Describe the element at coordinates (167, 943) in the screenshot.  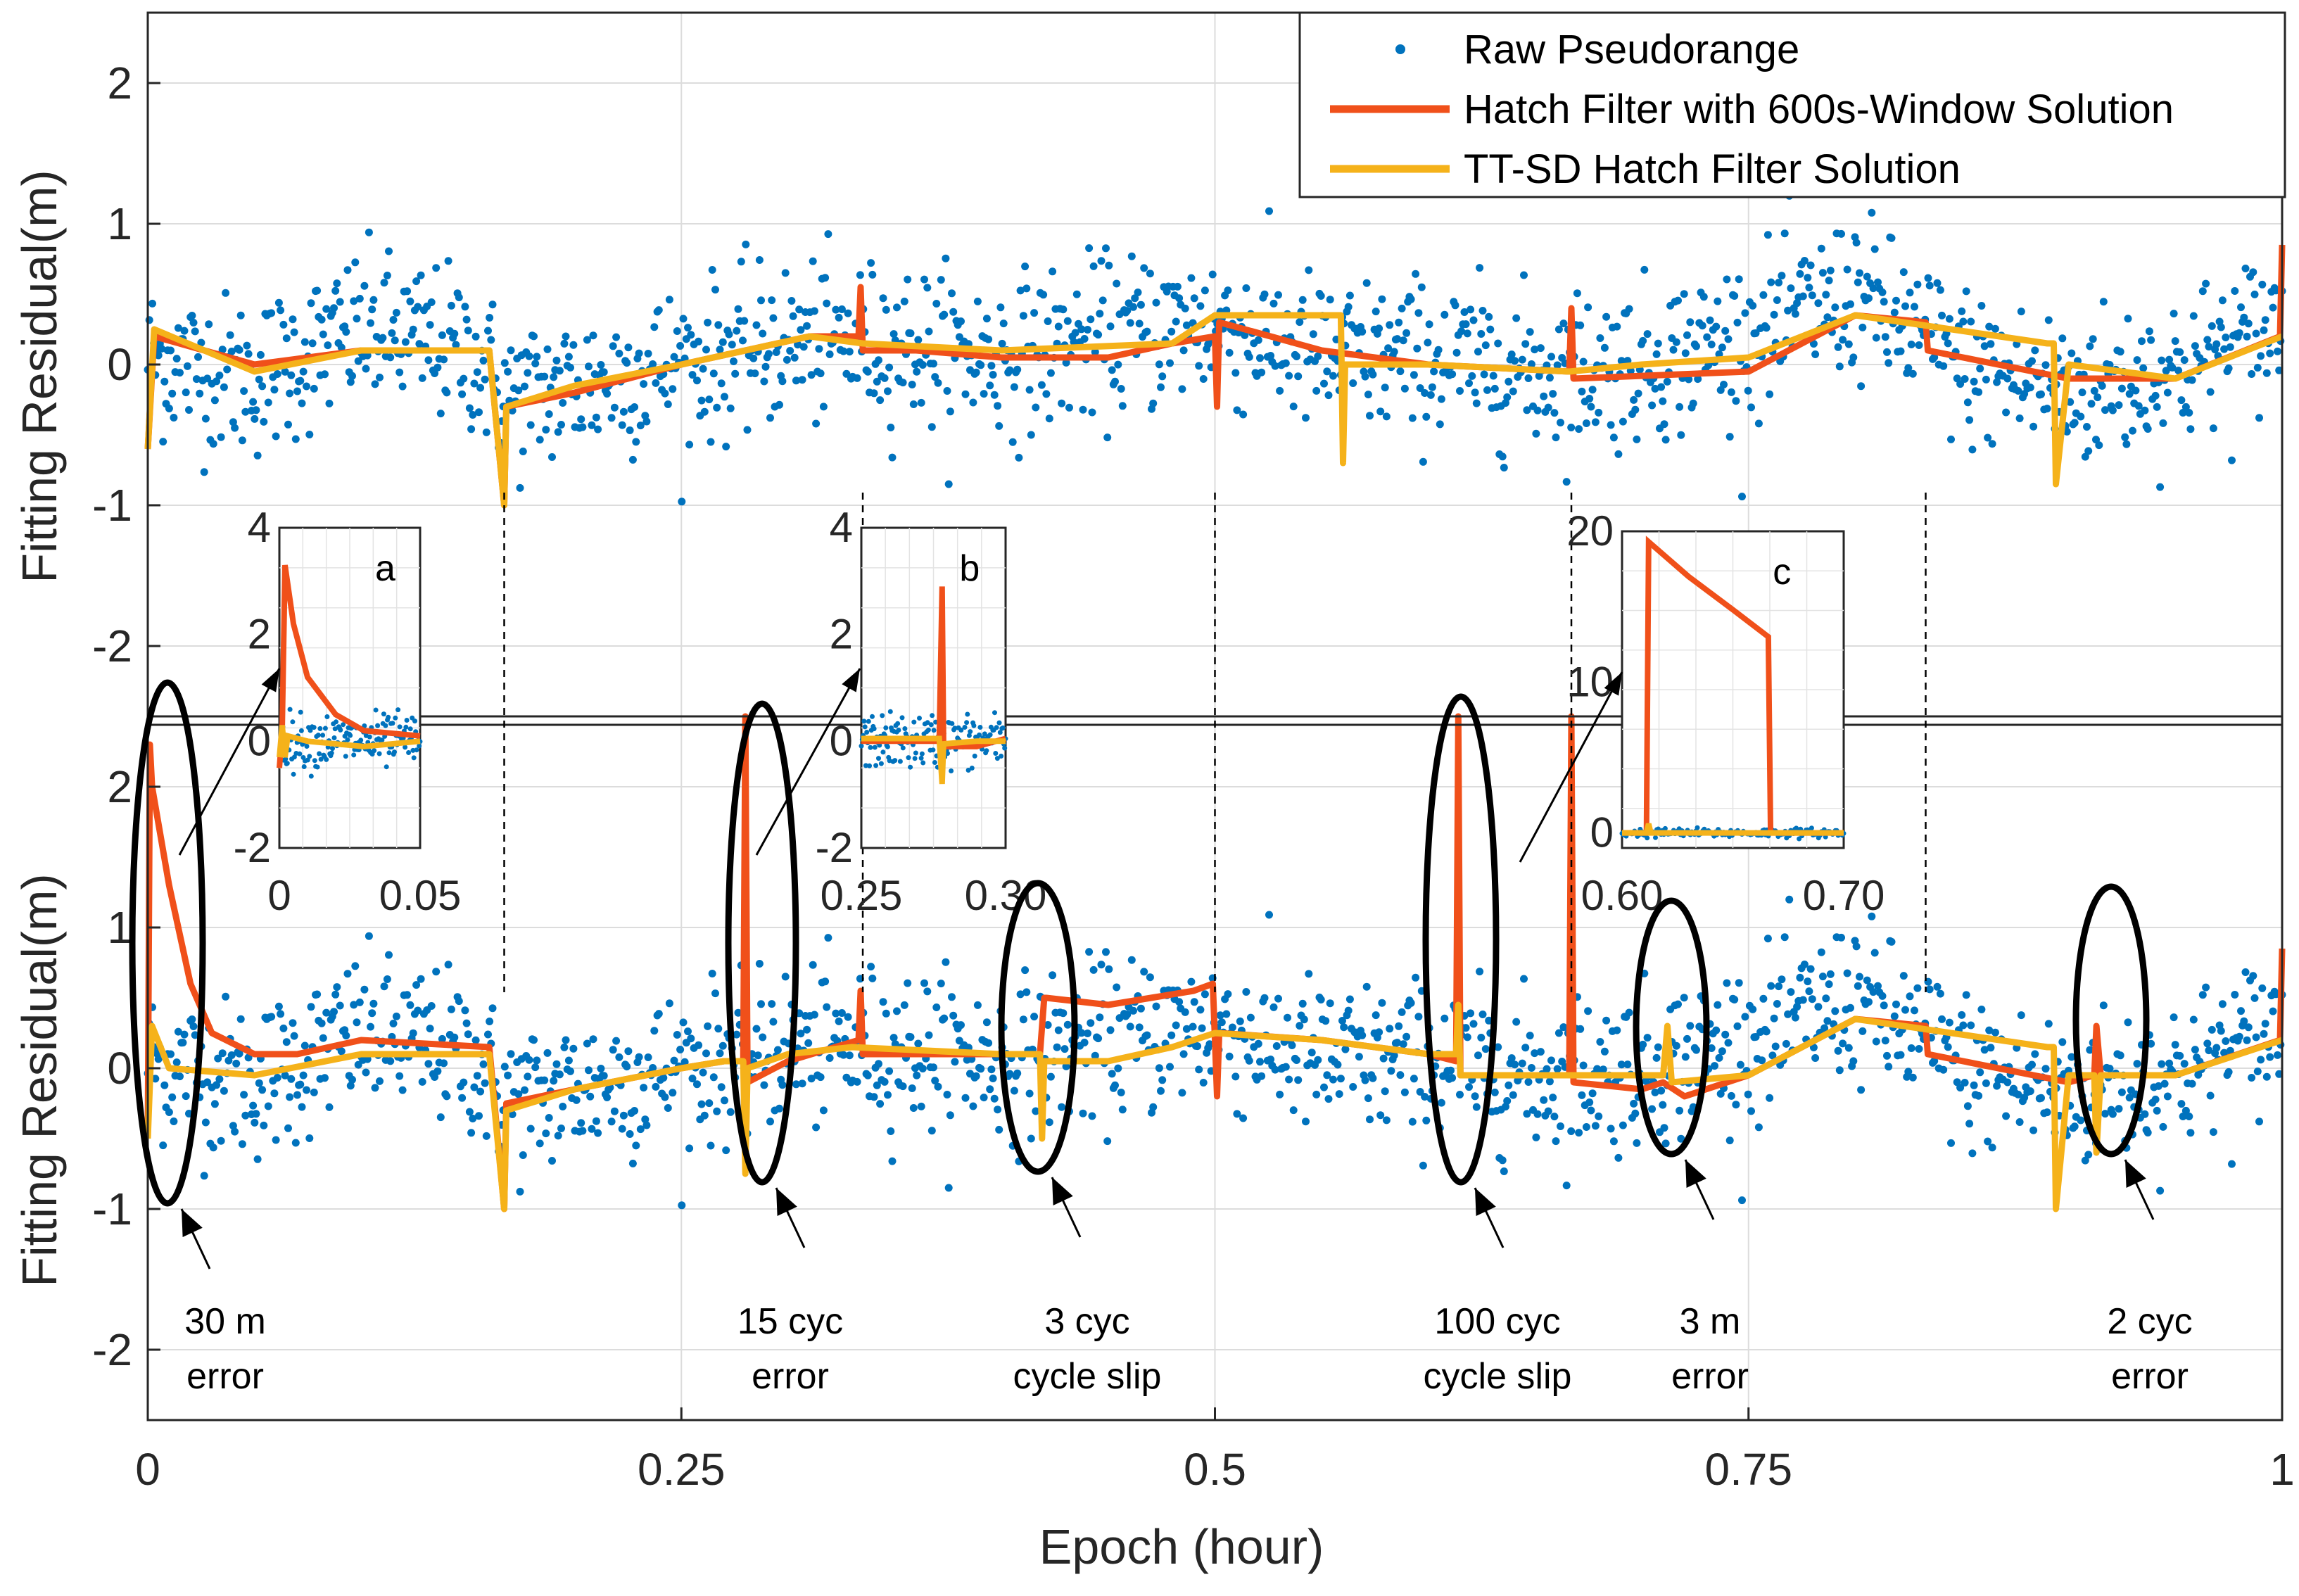
I see `annotation-ellipse` at that location.